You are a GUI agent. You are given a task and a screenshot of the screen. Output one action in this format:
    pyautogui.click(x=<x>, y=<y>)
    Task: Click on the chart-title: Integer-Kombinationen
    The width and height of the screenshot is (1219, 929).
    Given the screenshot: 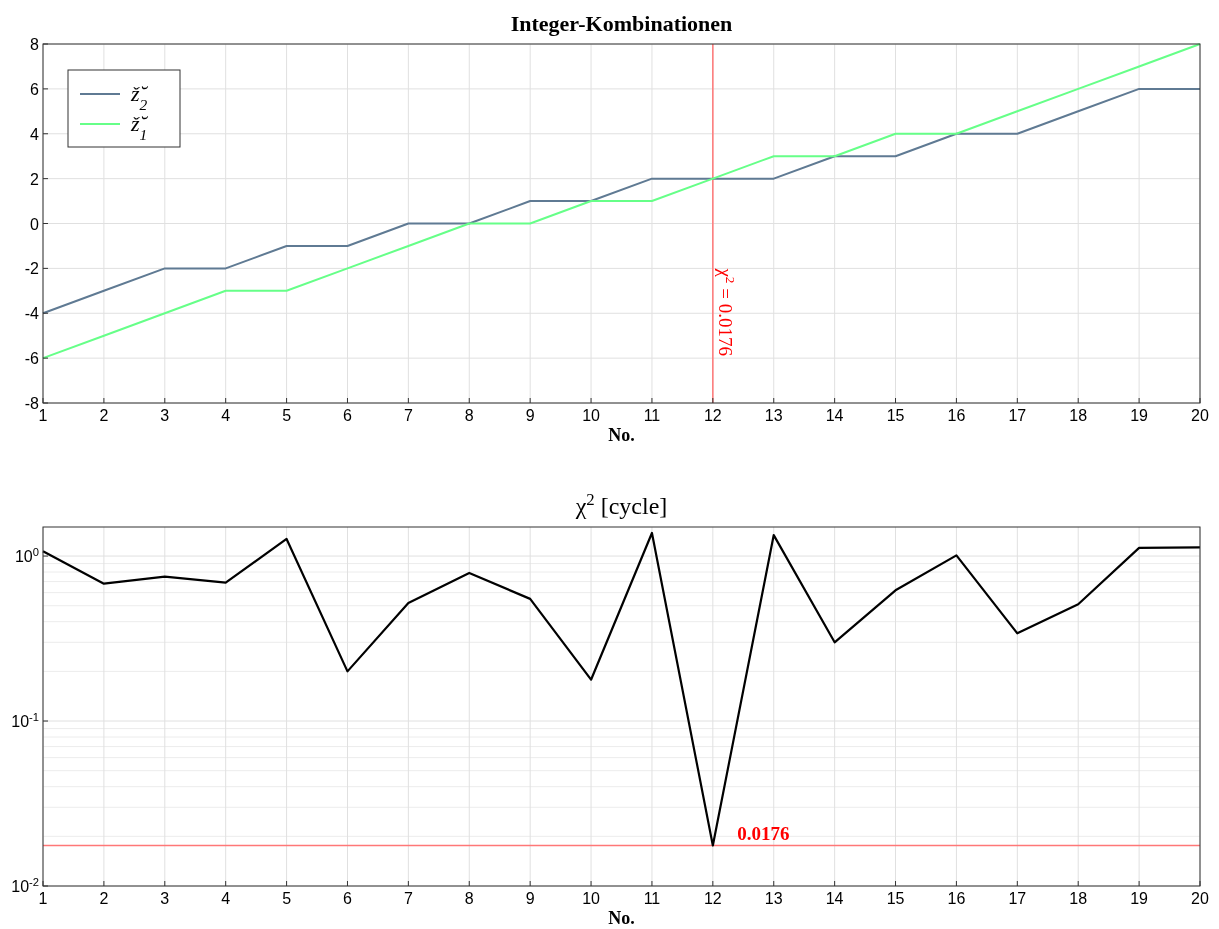 What is the action you would take?
    pyautogui.click(x=621, y=23)
    